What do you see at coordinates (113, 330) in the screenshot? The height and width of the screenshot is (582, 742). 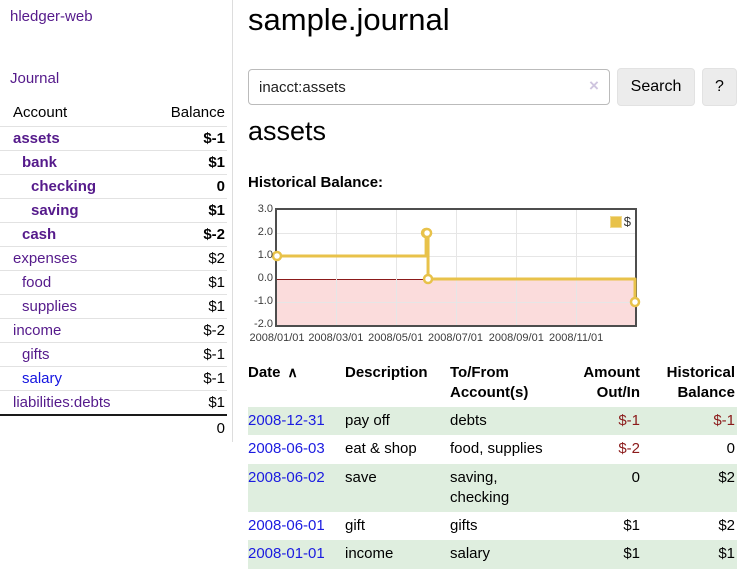 I see `account-row: income $-2` at bounding box center [113, 330].